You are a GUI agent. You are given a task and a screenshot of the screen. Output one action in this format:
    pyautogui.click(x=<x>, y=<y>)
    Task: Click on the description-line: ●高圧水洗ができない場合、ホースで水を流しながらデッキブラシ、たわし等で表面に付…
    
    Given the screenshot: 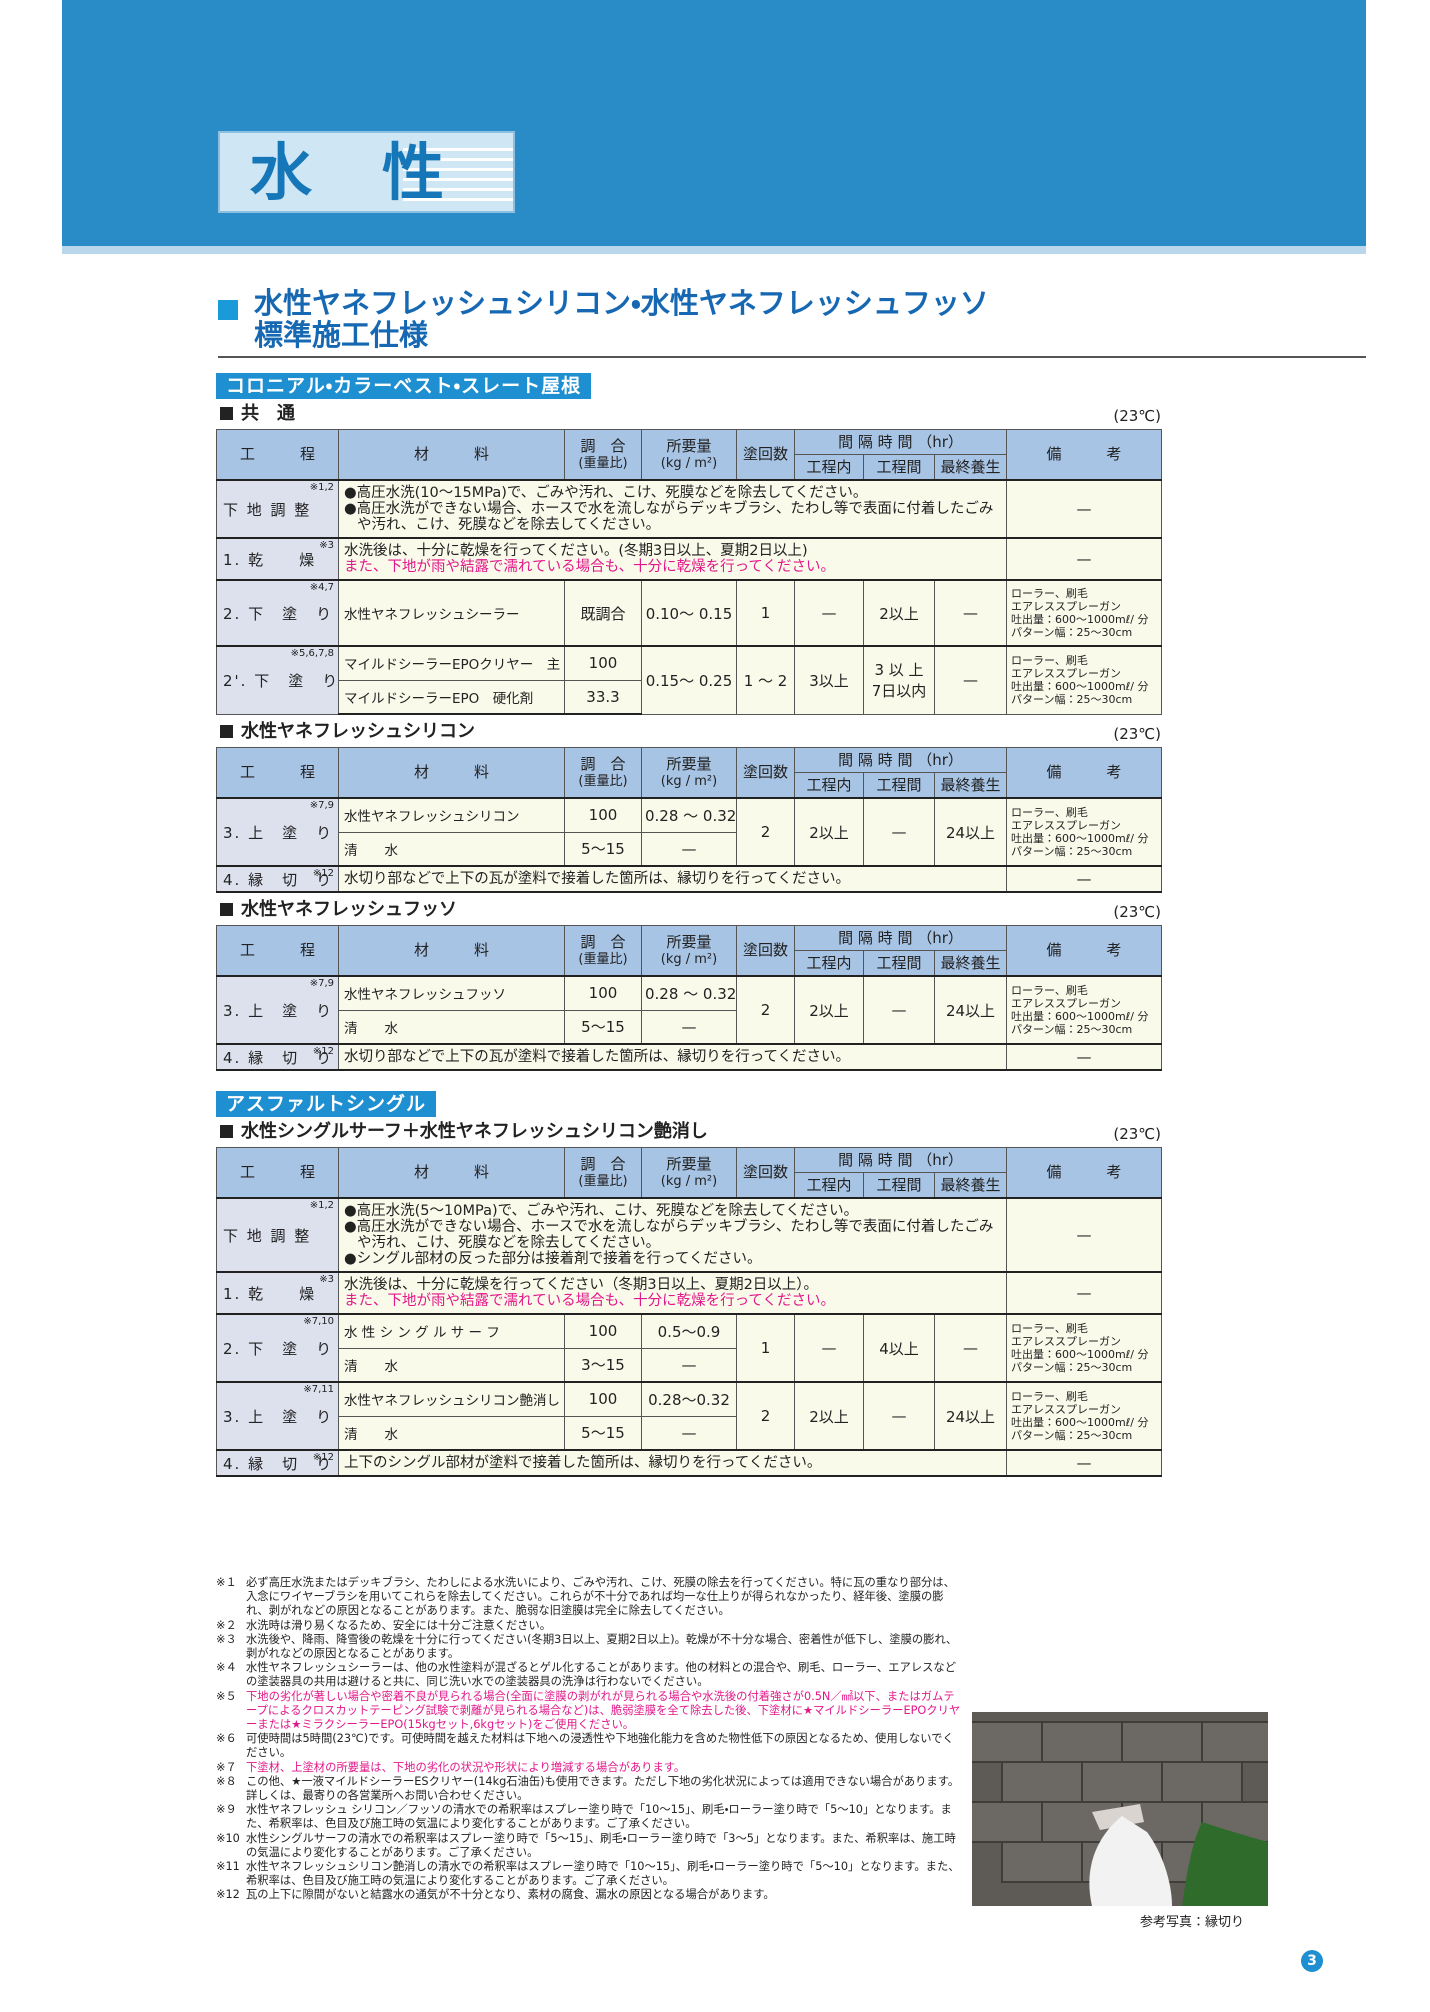 What is the action you would take?
    pyautogui.click(x=669, y=517)
    